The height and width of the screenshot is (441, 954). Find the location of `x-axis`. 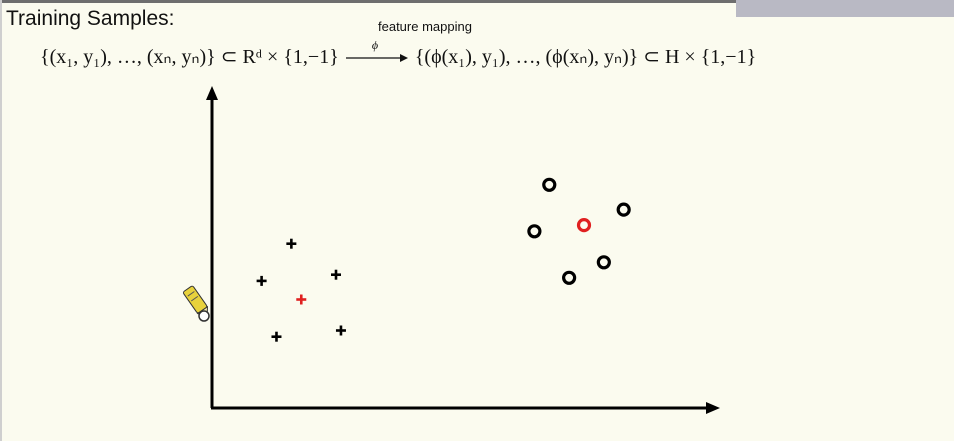

x-axis is located at coordinates (465, 408).